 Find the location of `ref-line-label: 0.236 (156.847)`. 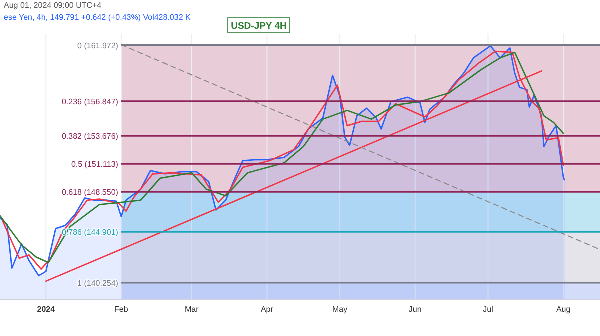

ref-line-label: 0.236 (156.847) is located at coordinates (90, 101).